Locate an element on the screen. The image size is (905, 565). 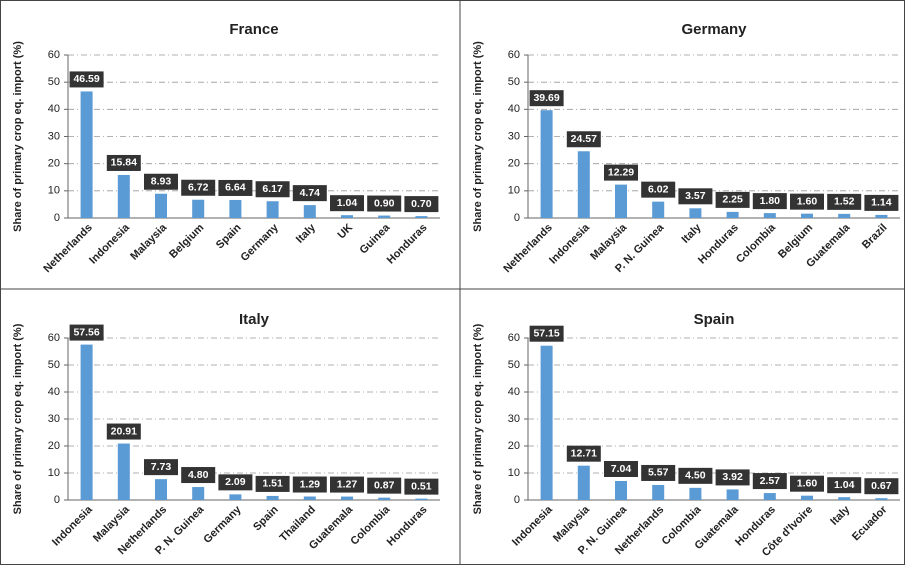
chart-title: France is located at coordinates (253, 29).